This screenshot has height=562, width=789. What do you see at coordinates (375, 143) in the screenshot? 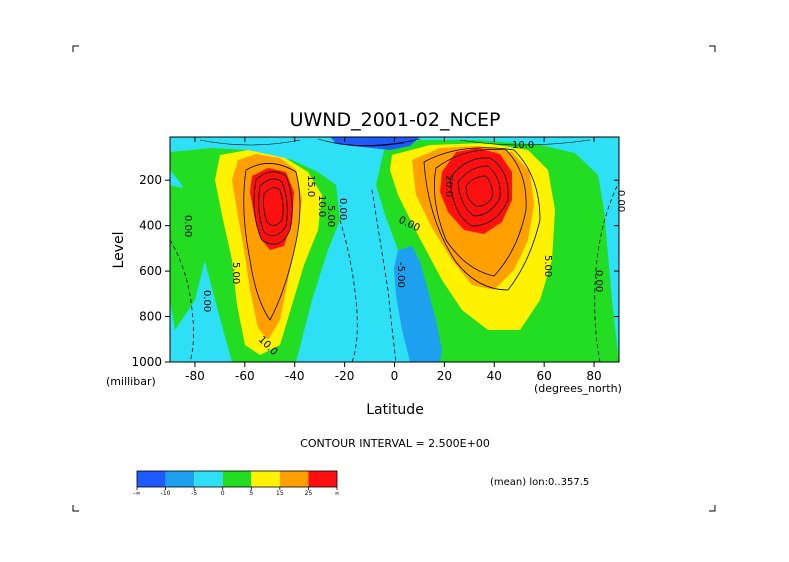
I see `contour-fill-top-band` at bounding box center [375, 143].